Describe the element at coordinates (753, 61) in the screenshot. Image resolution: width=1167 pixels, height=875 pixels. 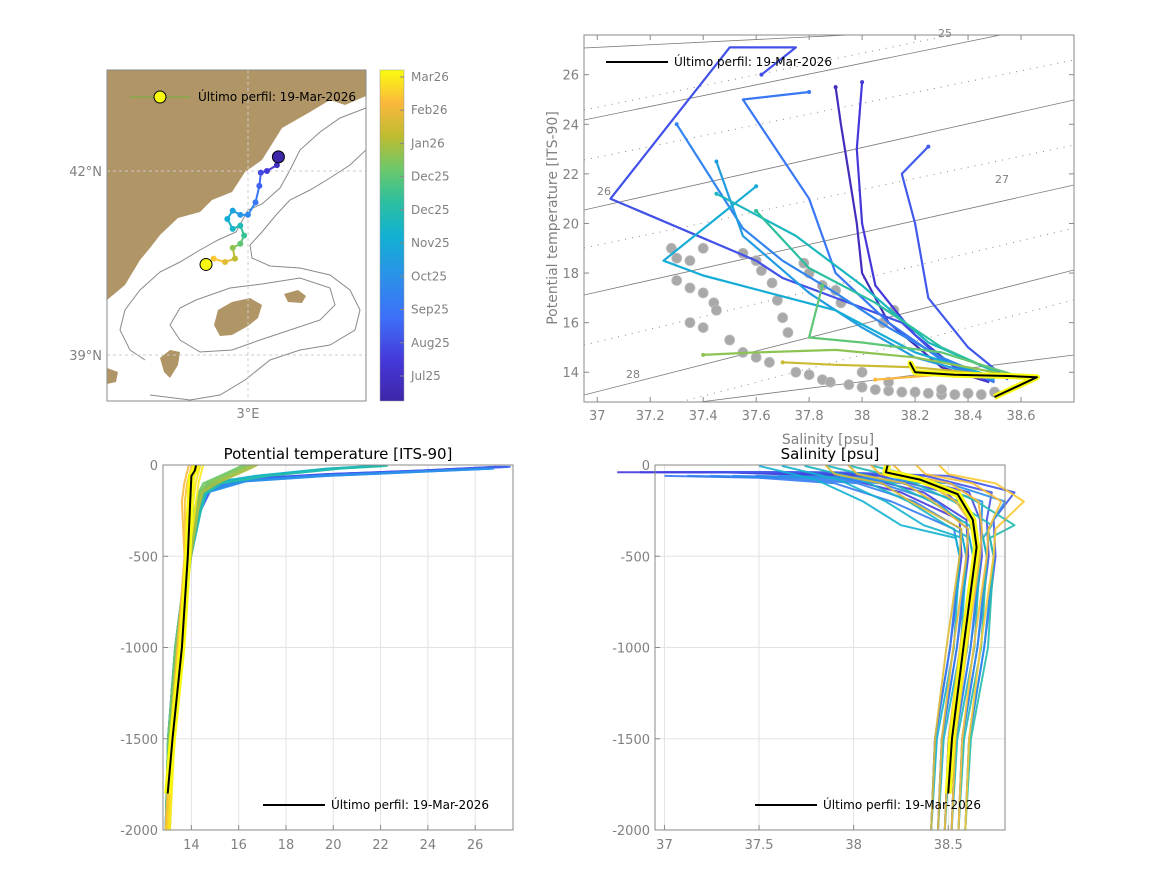
I see `ts-legend-label: Último perfil: 19-Mar-2026` at that location.